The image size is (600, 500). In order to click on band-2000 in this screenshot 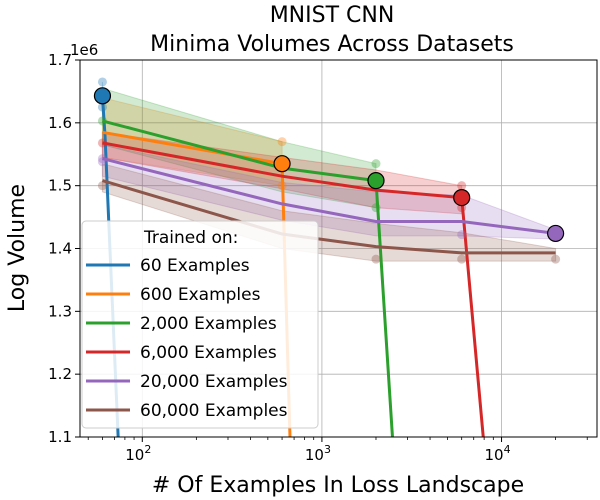, I will do `click(239, 148)`.